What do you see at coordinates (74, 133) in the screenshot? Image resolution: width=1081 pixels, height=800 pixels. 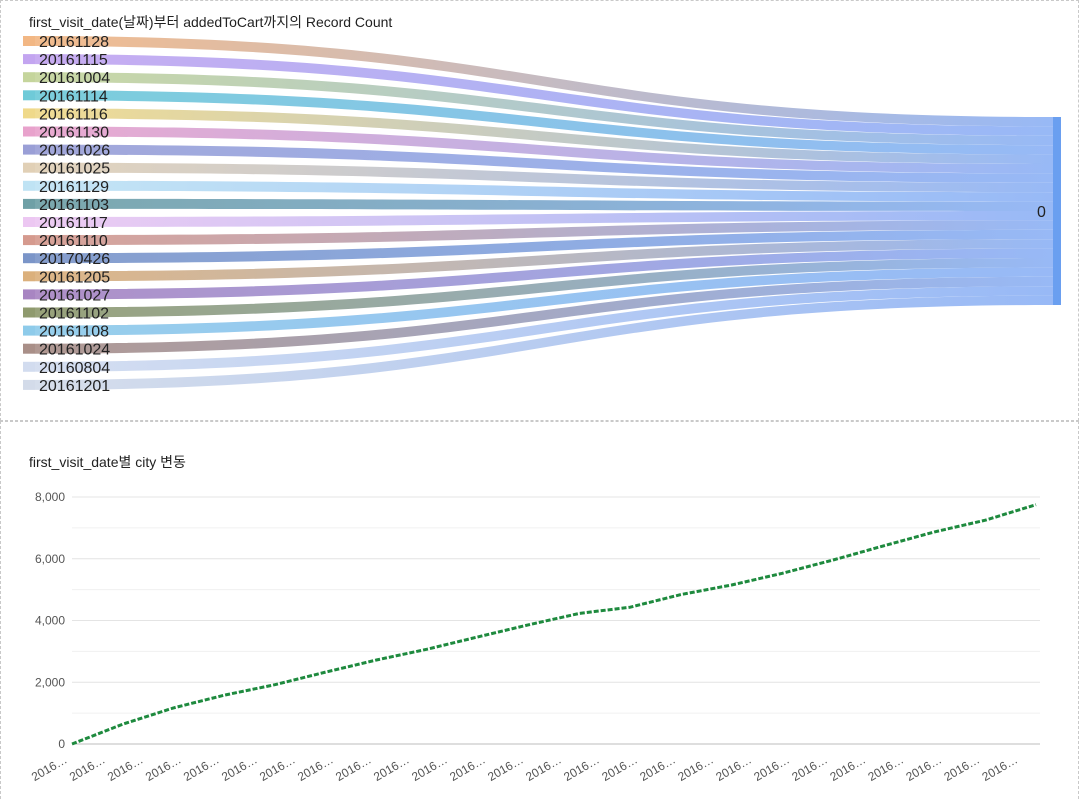 I see `sankey-source-label: 20161130` at bounding box center [74, 133].